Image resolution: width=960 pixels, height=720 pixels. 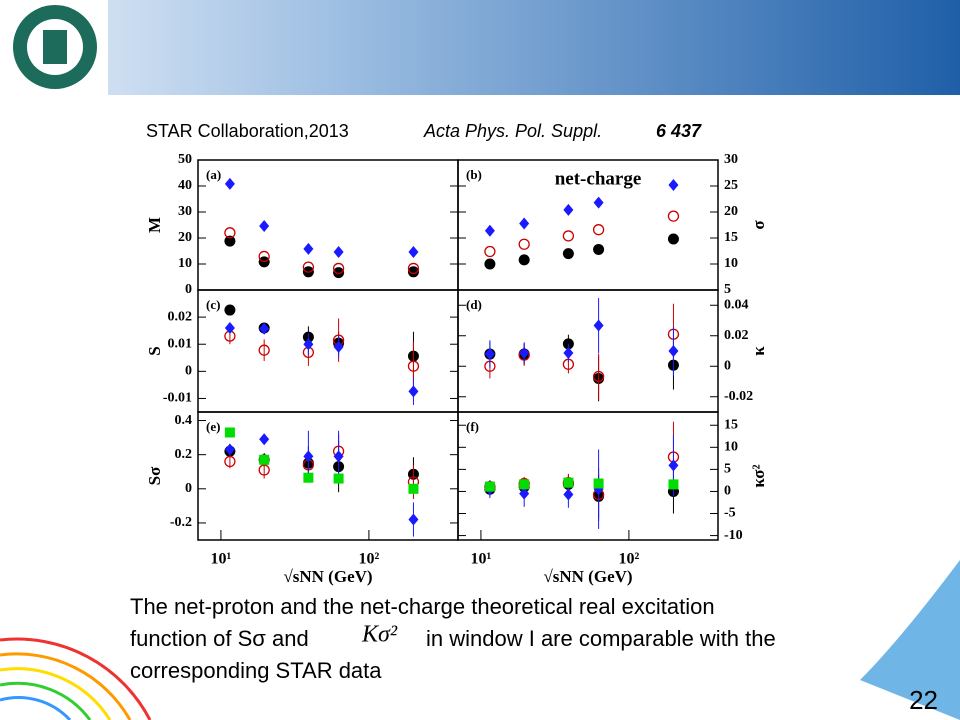 I want to click on header-band, so click(x=480, y=47).